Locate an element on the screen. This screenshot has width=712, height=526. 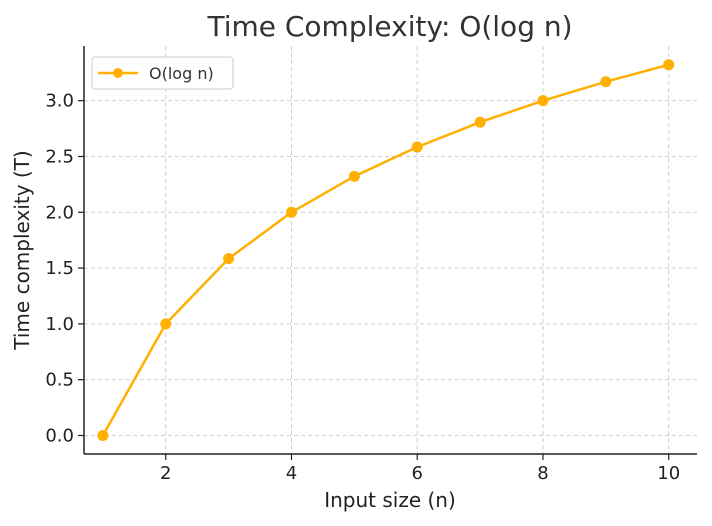
legend-marker-swatch is located at coordinates (118, 73).